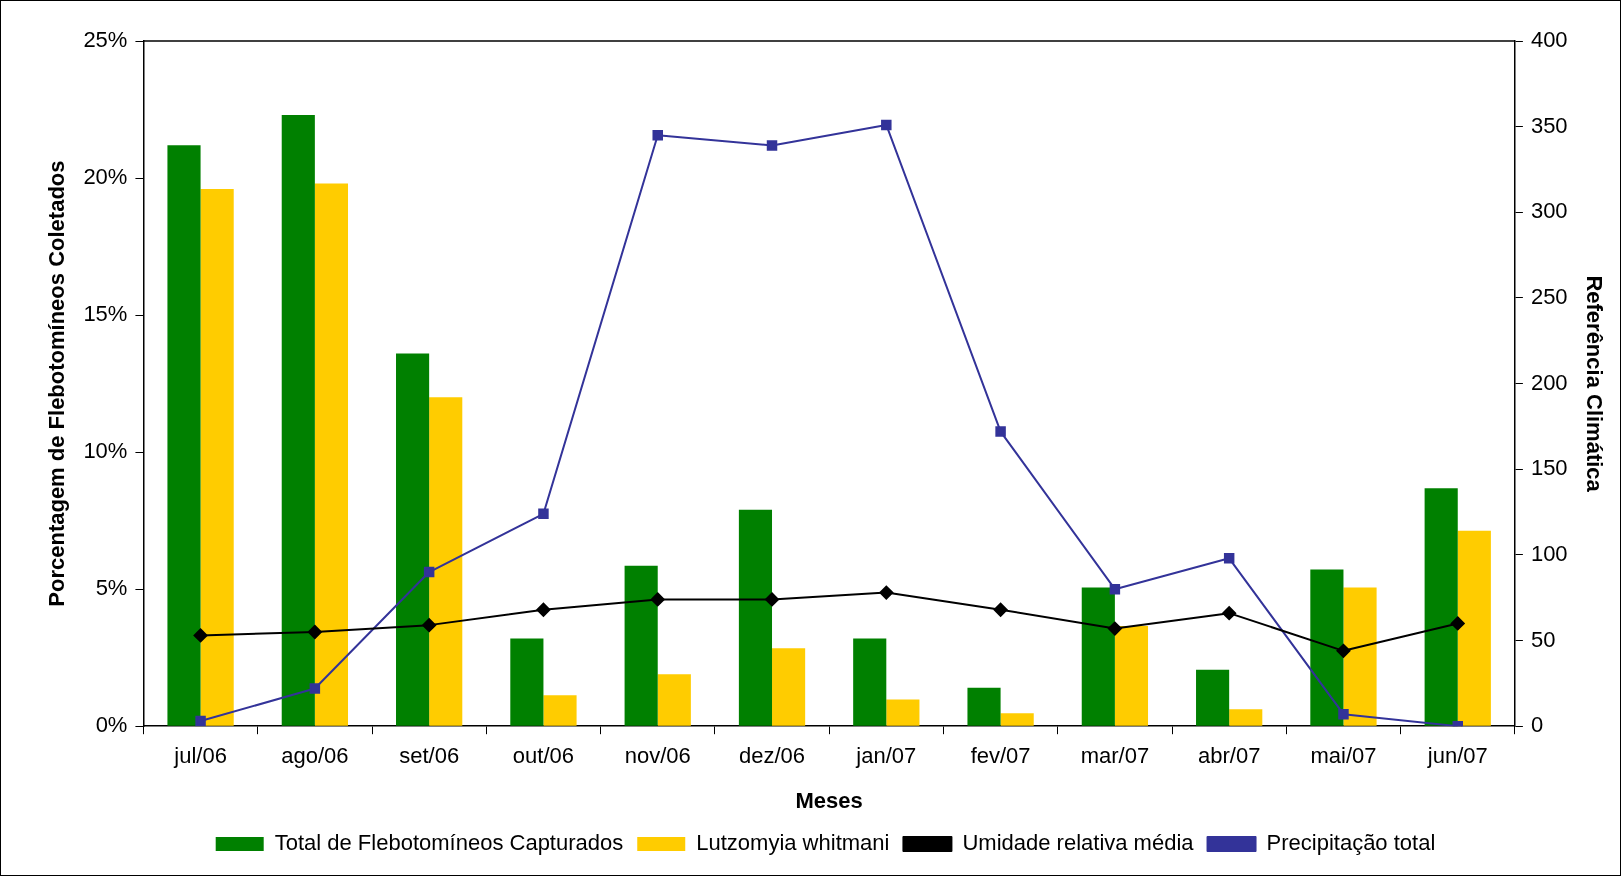  What do you see at coordinates (1000, 756) in the screenshot?
I see `x-tick-label: fev/07` at bounding box center [1000, 756].